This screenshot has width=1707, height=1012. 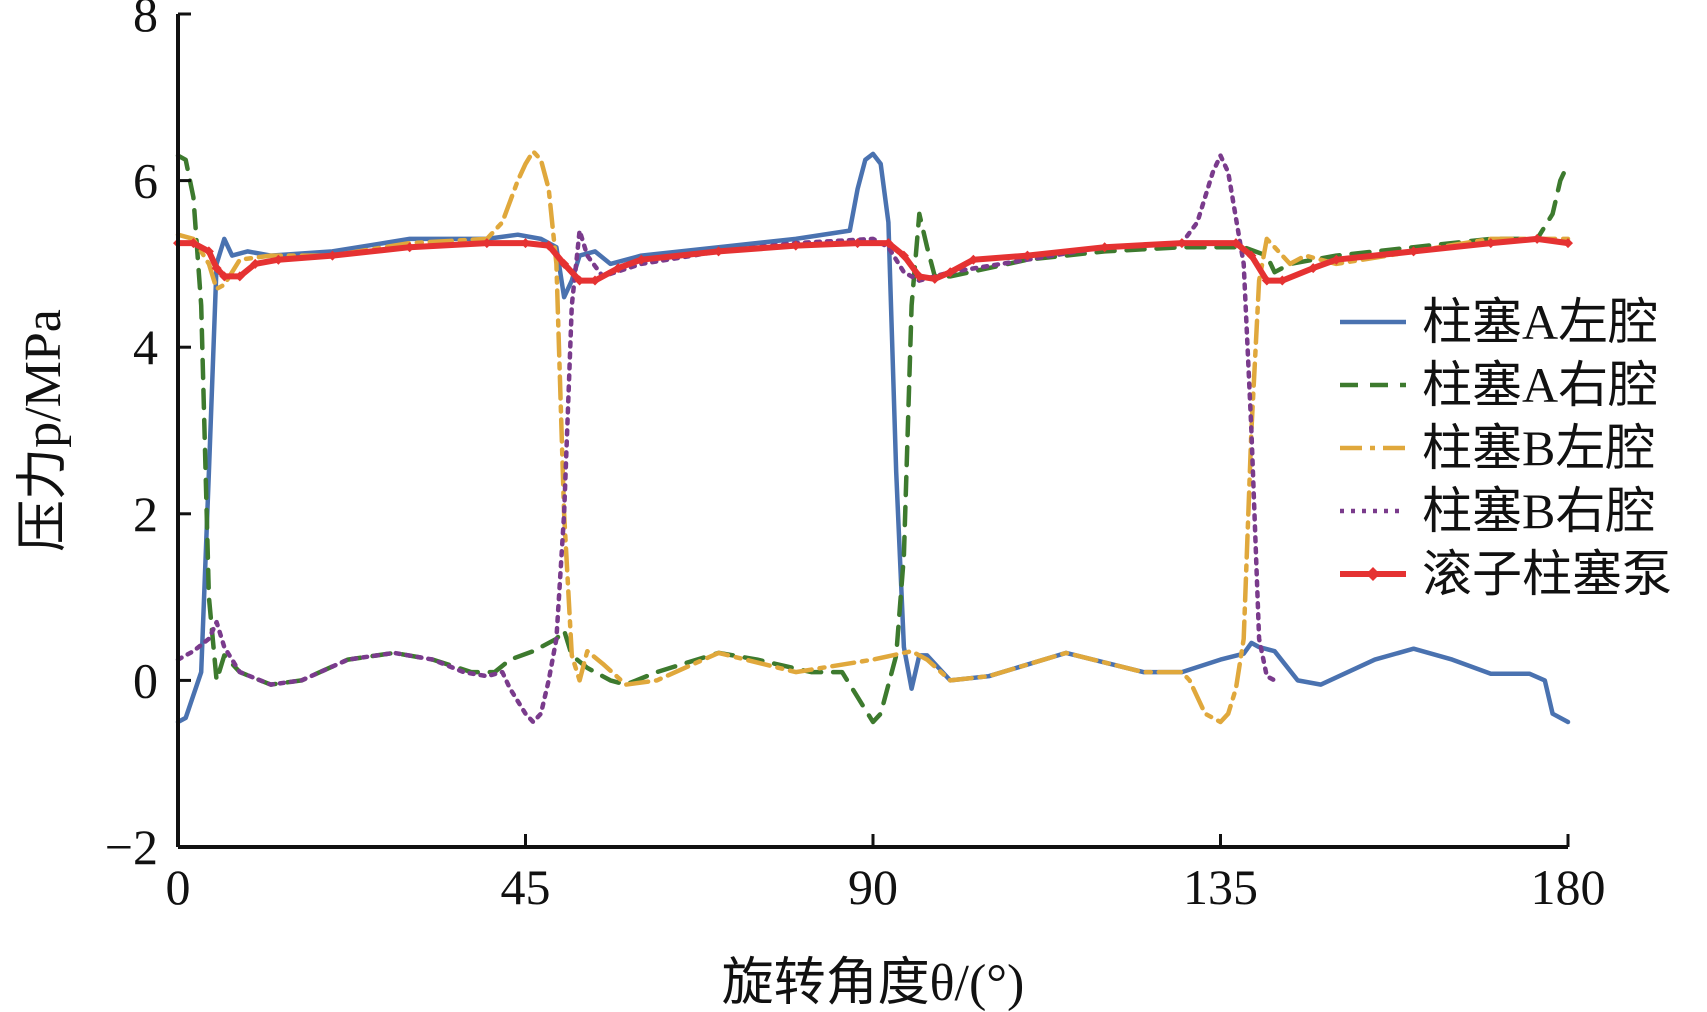 I want to click on y-tick-label: 4, so click(x=145, y=347).